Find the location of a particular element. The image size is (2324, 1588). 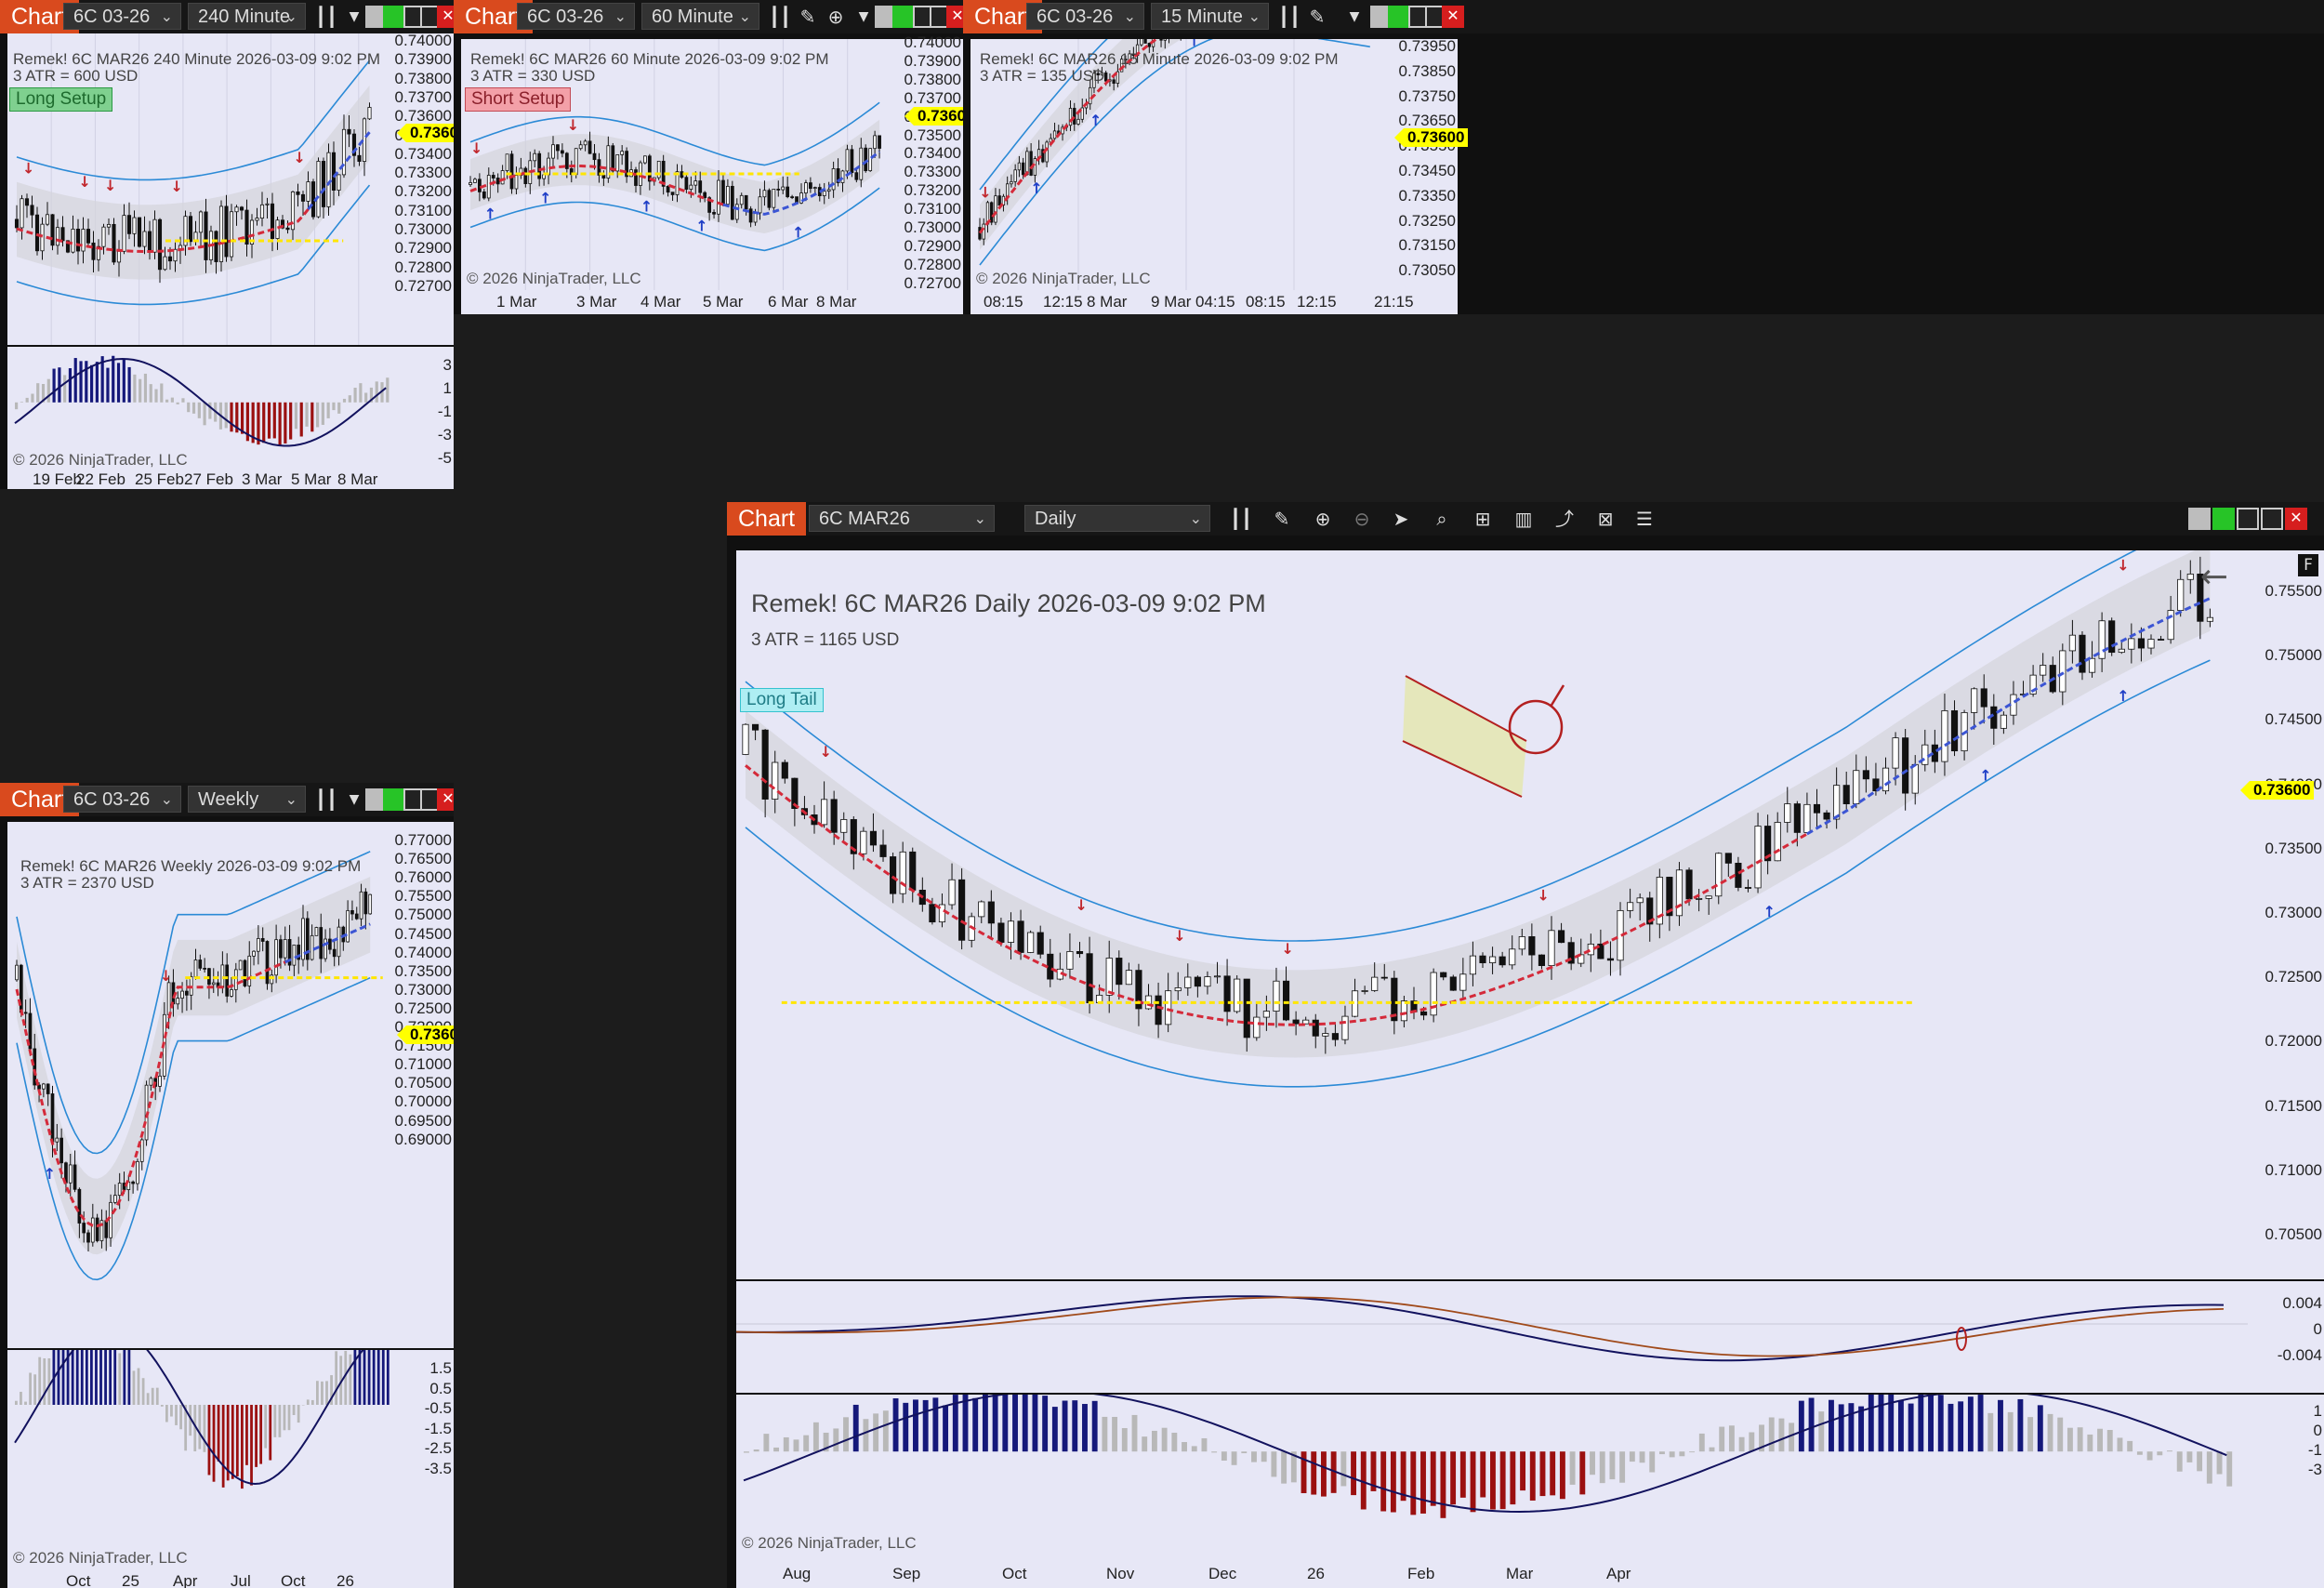

back-arrow-icon: ← is located at coordinates (2214, 577).